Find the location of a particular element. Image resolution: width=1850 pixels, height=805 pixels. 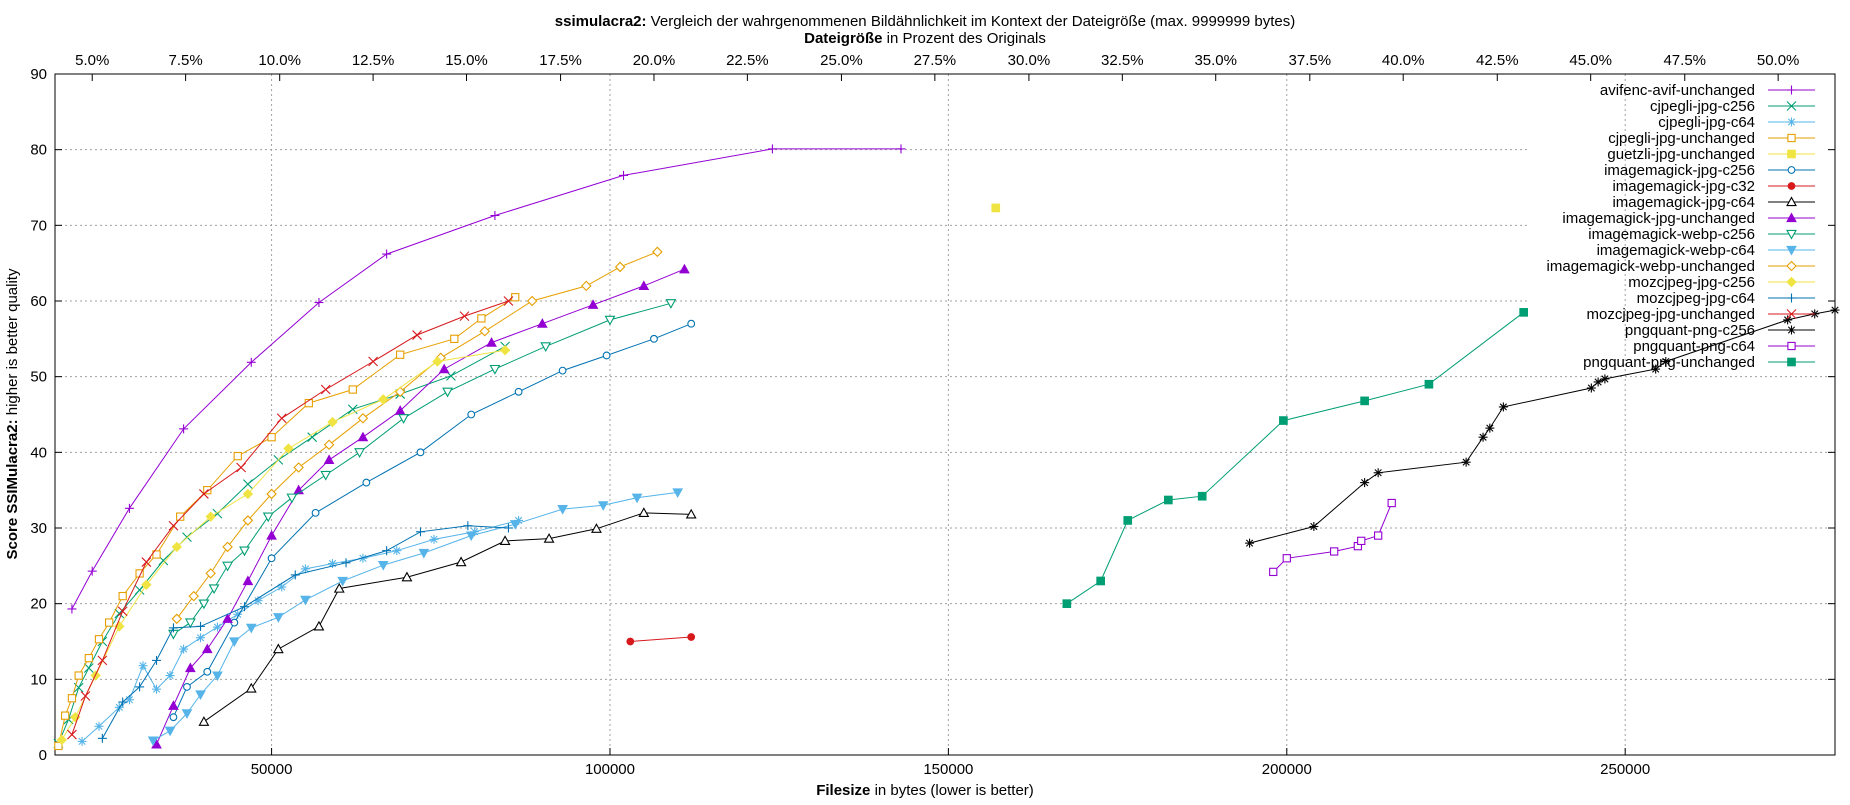

legend-entry: pngquant-png-c256 is located at coordinates (1720, 330).